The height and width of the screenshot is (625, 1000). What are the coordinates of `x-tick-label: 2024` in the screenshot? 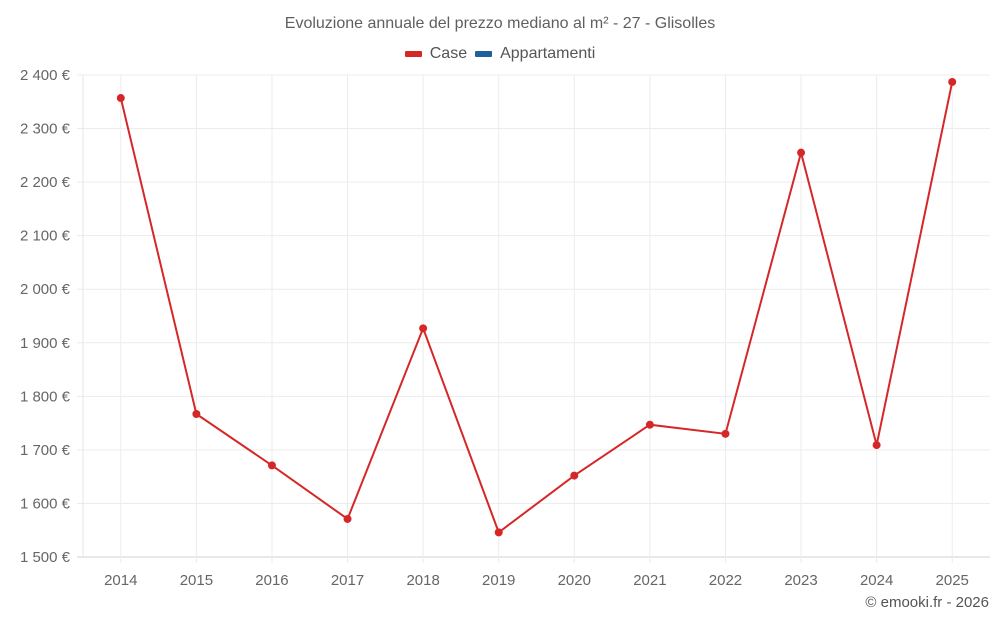 It's located at (876, 580).